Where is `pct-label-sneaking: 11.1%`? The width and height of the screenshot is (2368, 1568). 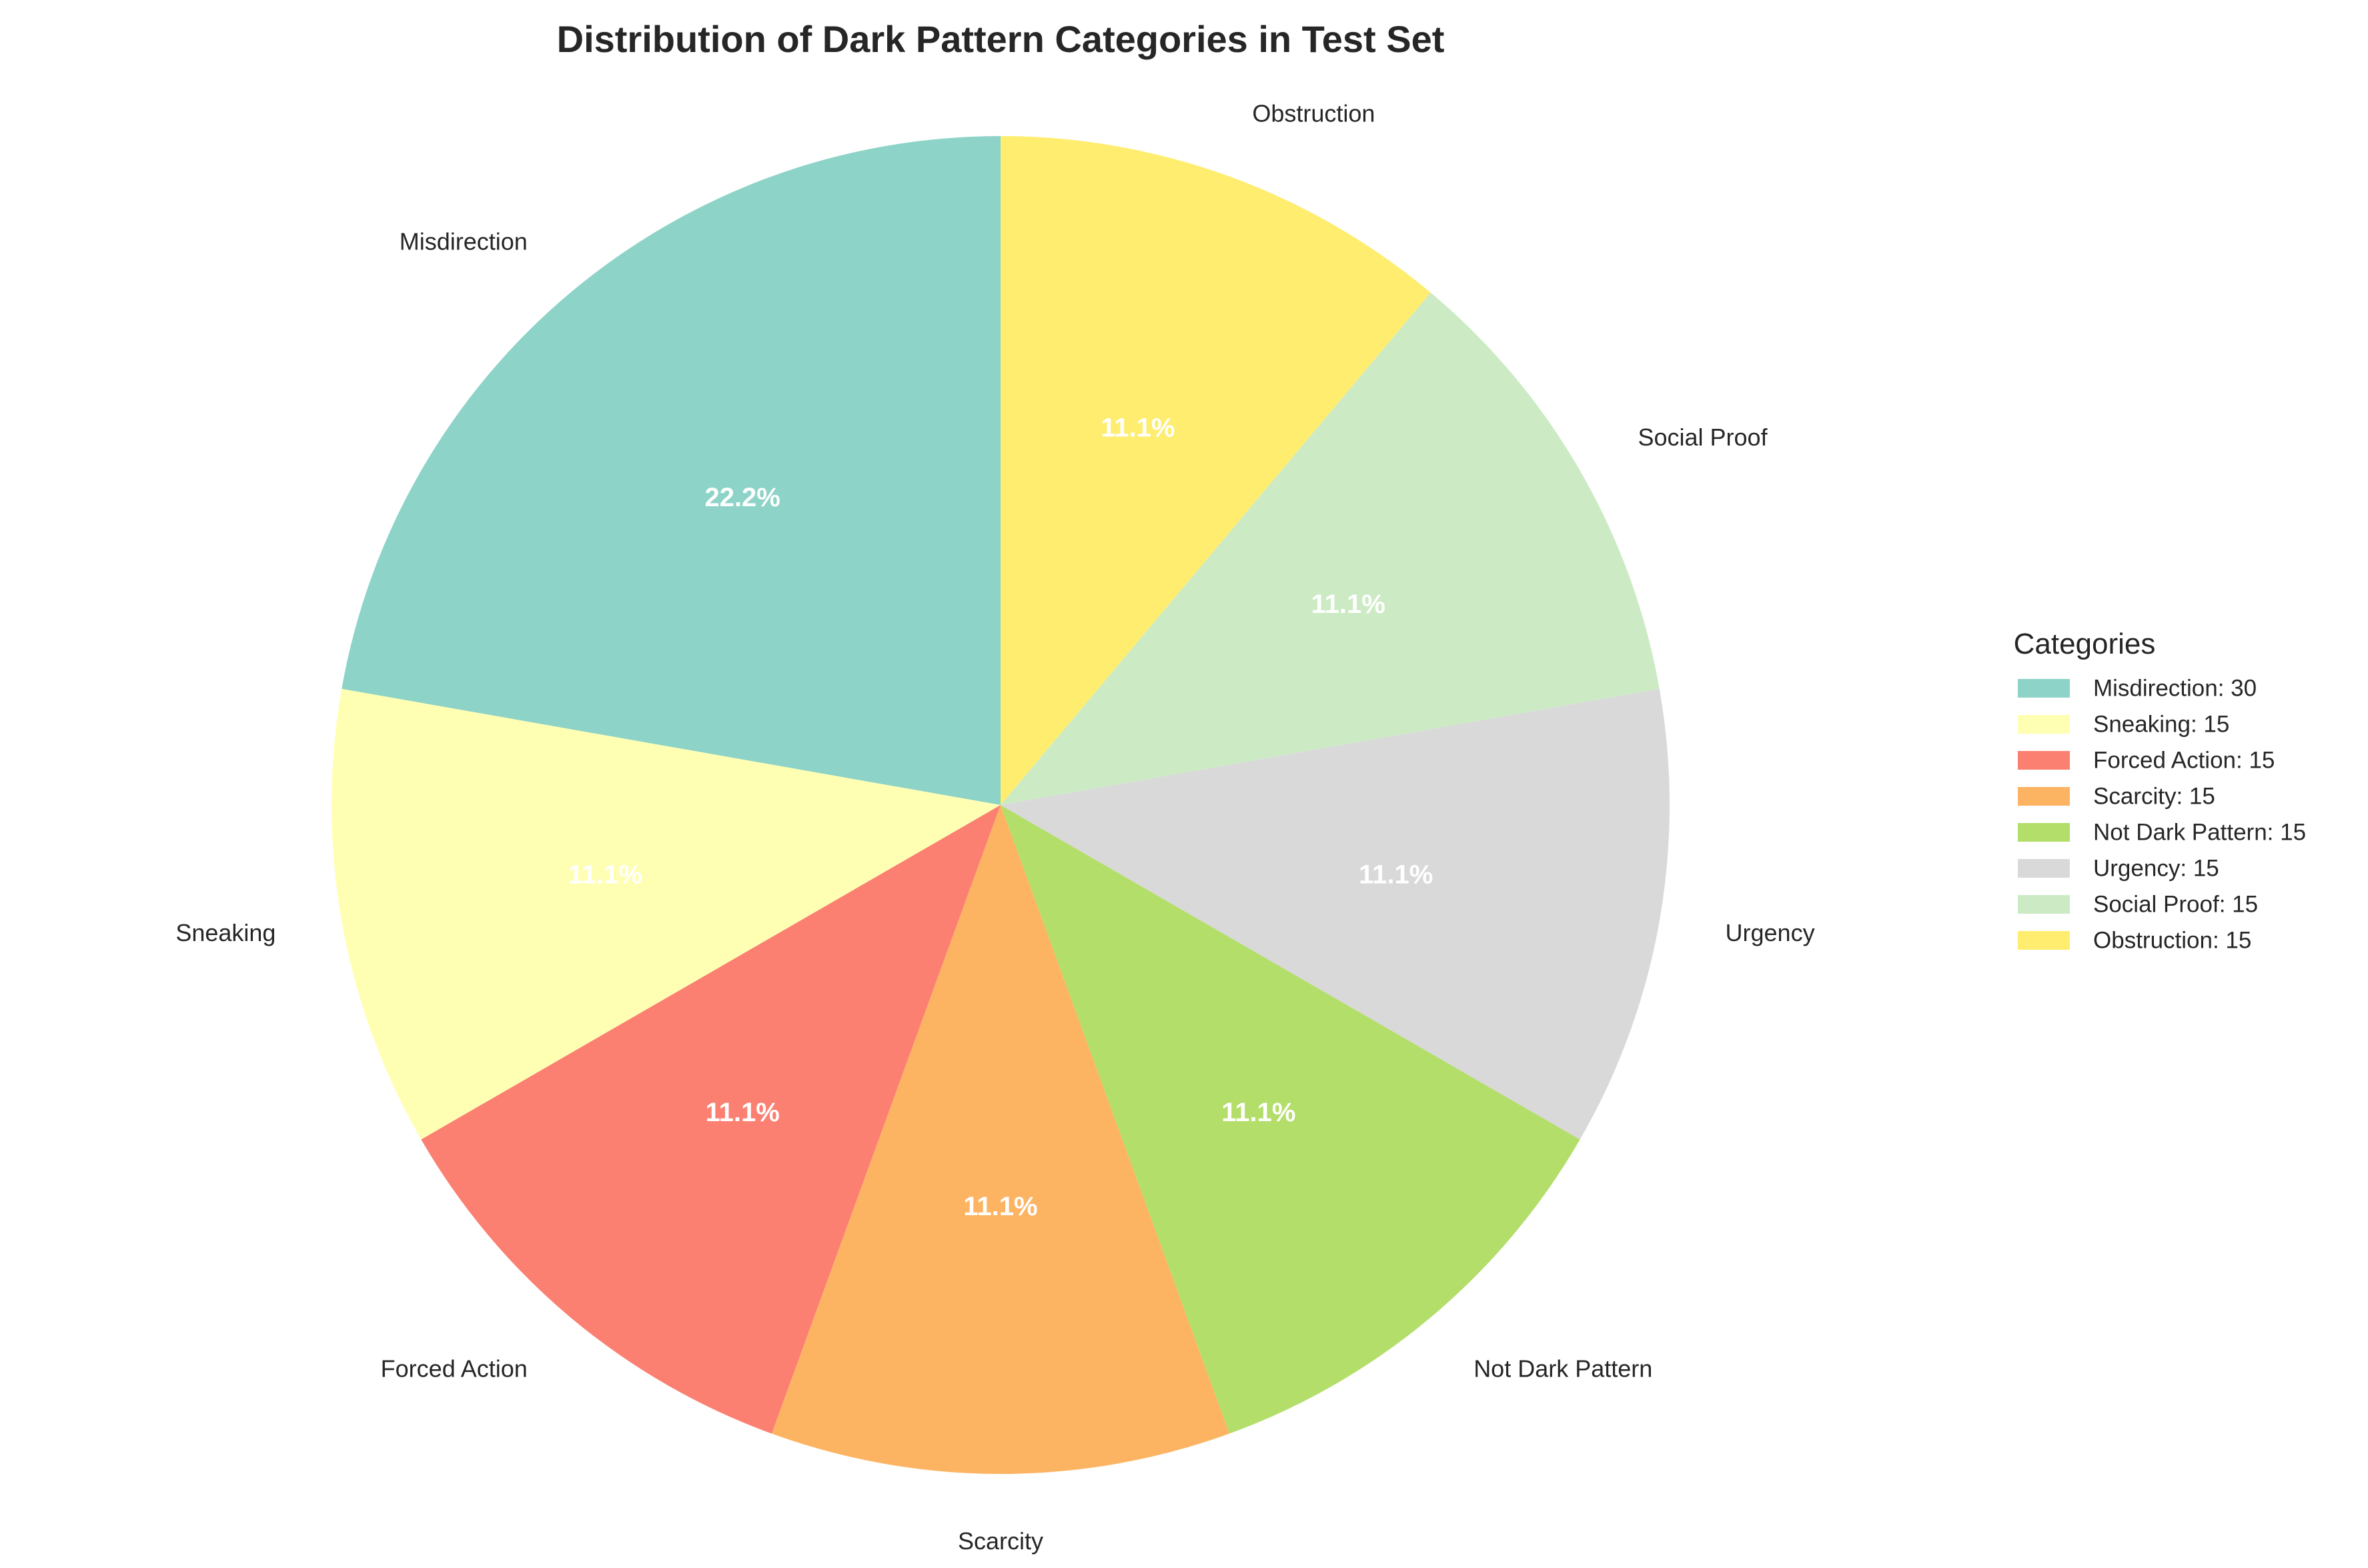 pct-label-sneaking: 11.1% is located at coordinates (605, 875).